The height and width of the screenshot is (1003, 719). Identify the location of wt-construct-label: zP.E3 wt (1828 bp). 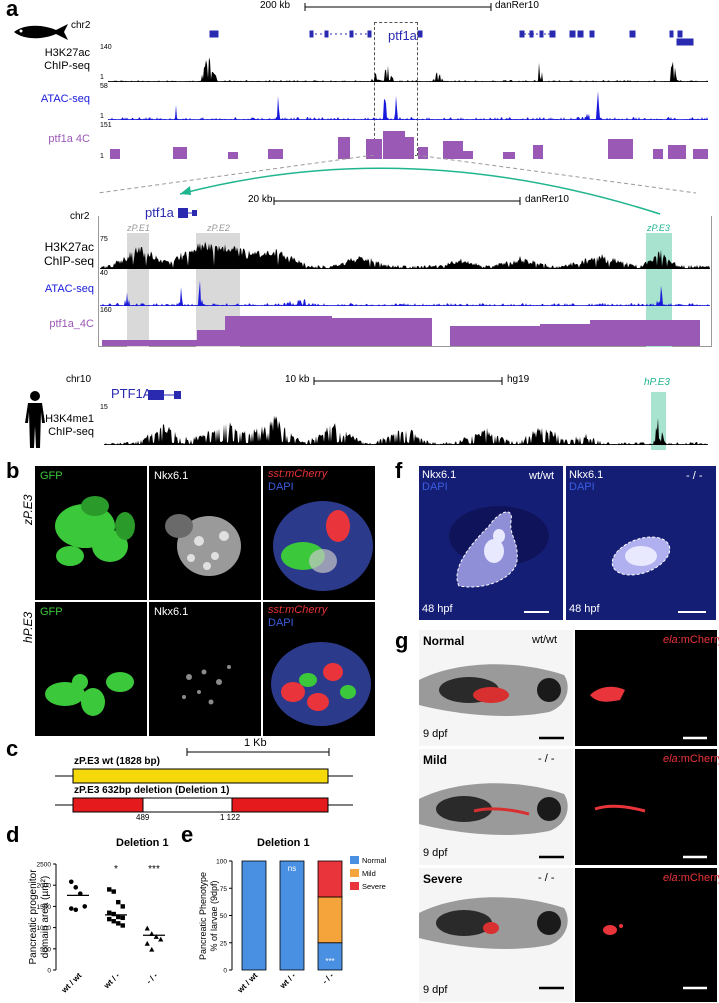
(117, 761).